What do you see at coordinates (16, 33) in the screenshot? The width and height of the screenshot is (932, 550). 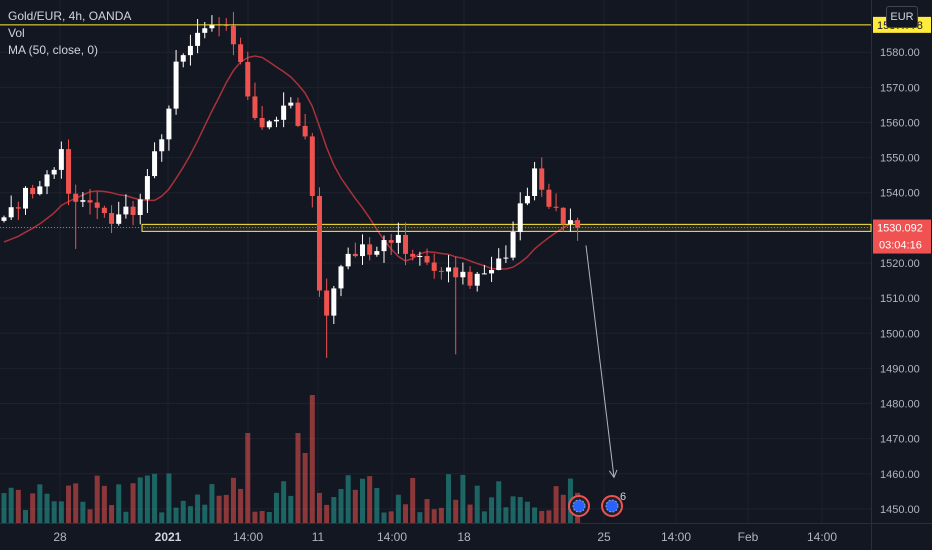 I see `volume-legend: Vol` at bounding box center [16, 33].